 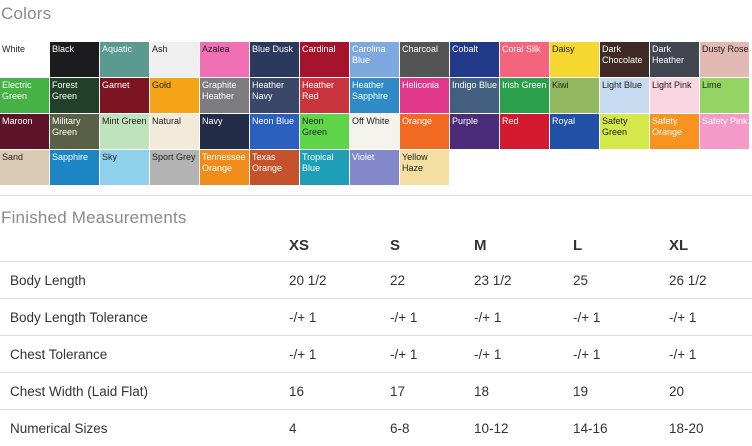 I want to click on color-swatch: Heather Red, so click(x=324, y=95).